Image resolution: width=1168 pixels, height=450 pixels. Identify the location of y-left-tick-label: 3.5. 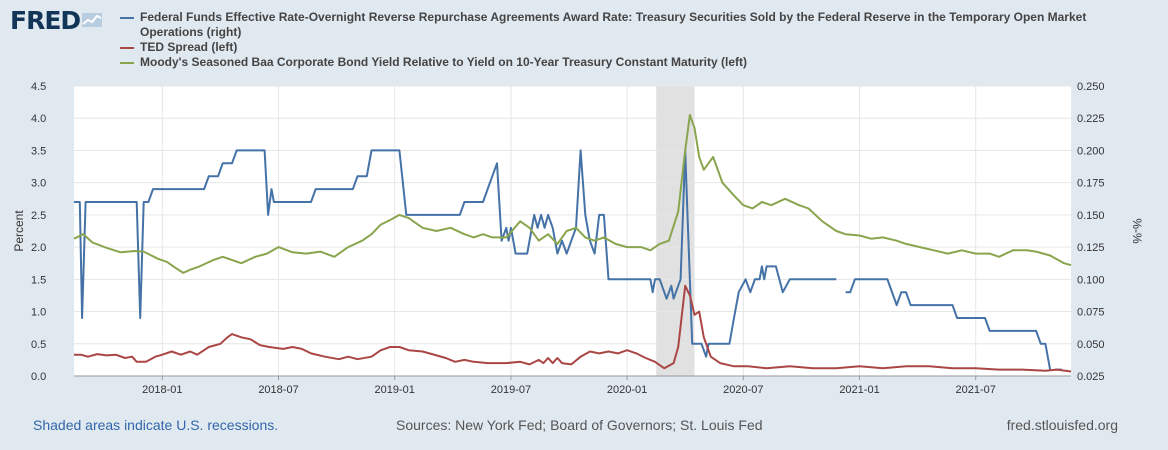
(38, 151).